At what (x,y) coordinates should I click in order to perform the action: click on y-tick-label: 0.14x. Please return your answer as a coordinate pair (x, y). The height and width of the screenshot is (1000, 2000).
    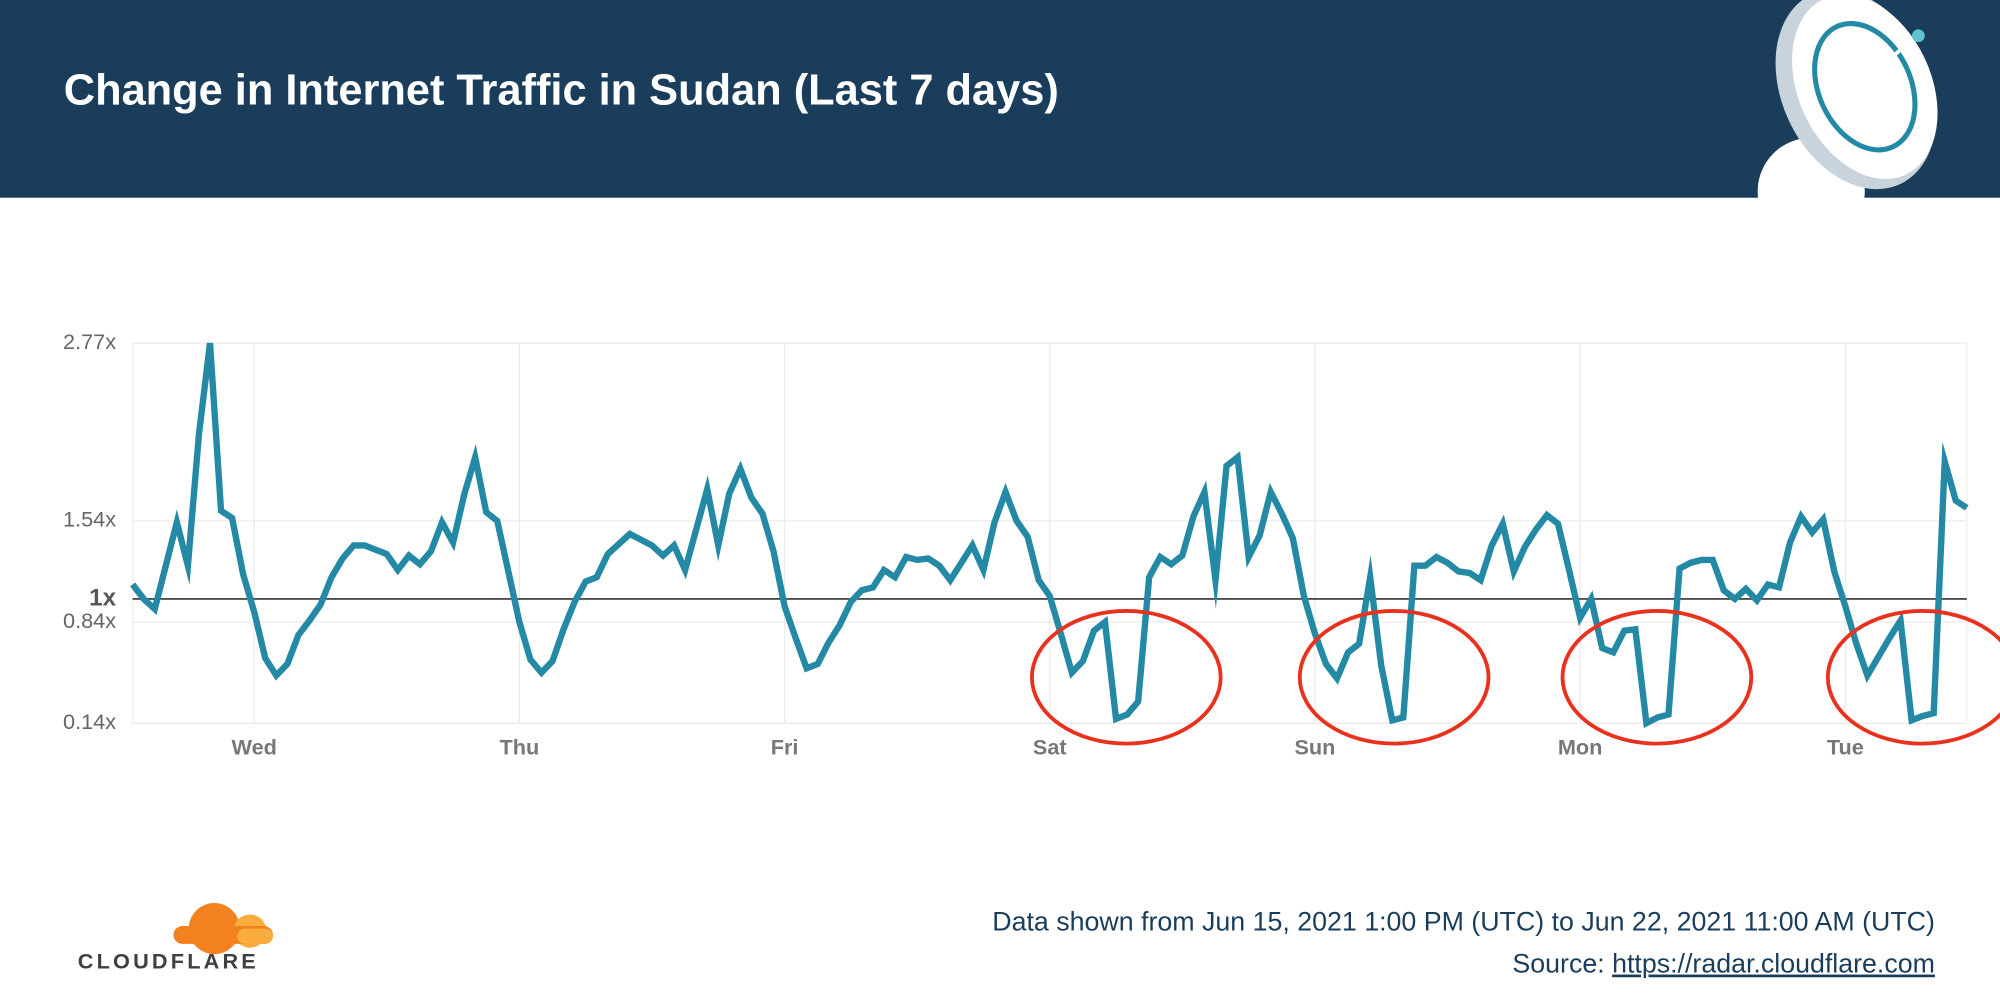
    Looking at the image, I should click on (89, 721).